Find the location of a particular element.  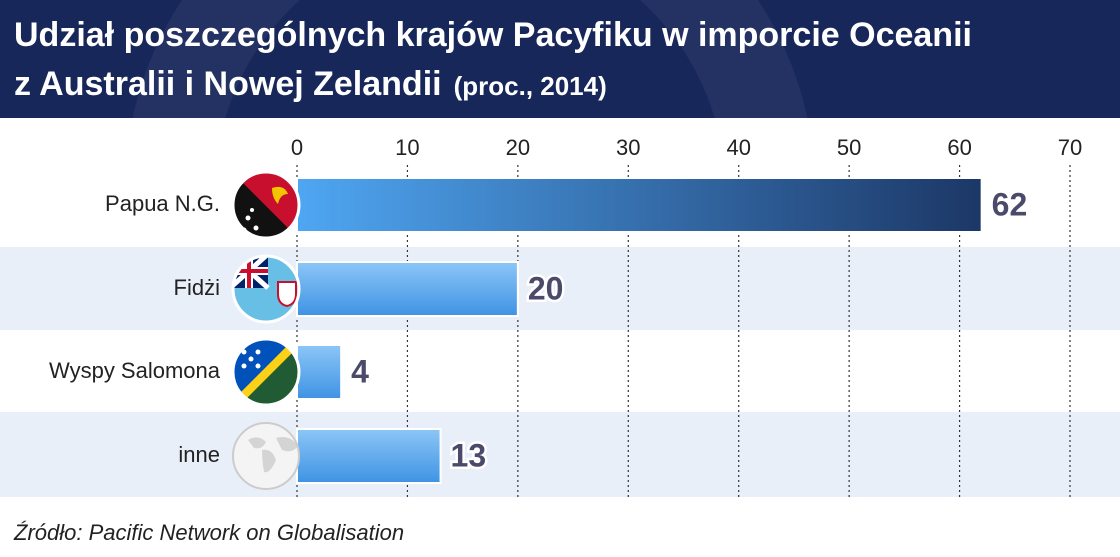

x-tick-label: 60 is located at coordinates (959, 147).